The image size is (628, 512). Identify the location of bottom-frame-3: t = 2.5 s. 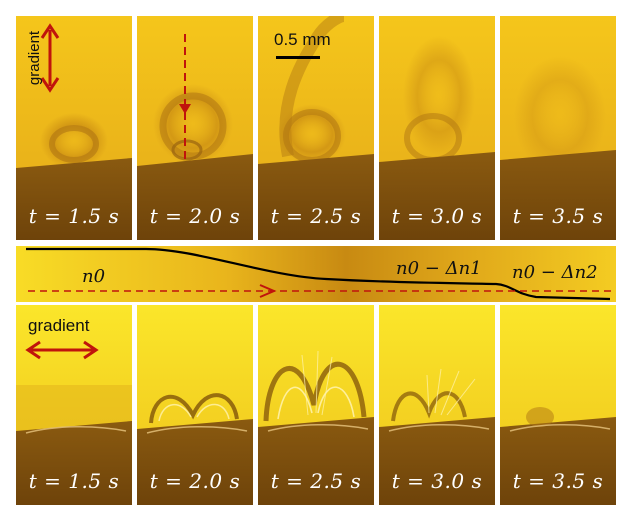
(316, 405).